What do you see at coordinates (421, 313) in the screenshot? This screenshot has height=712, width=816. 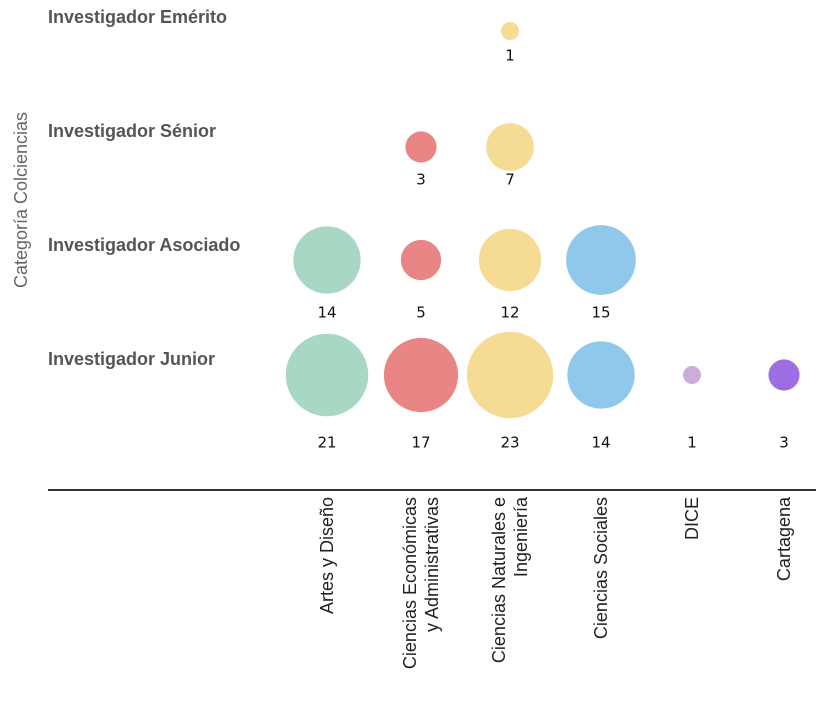 I see `value-label: 5` at bounding box center [421, 313].